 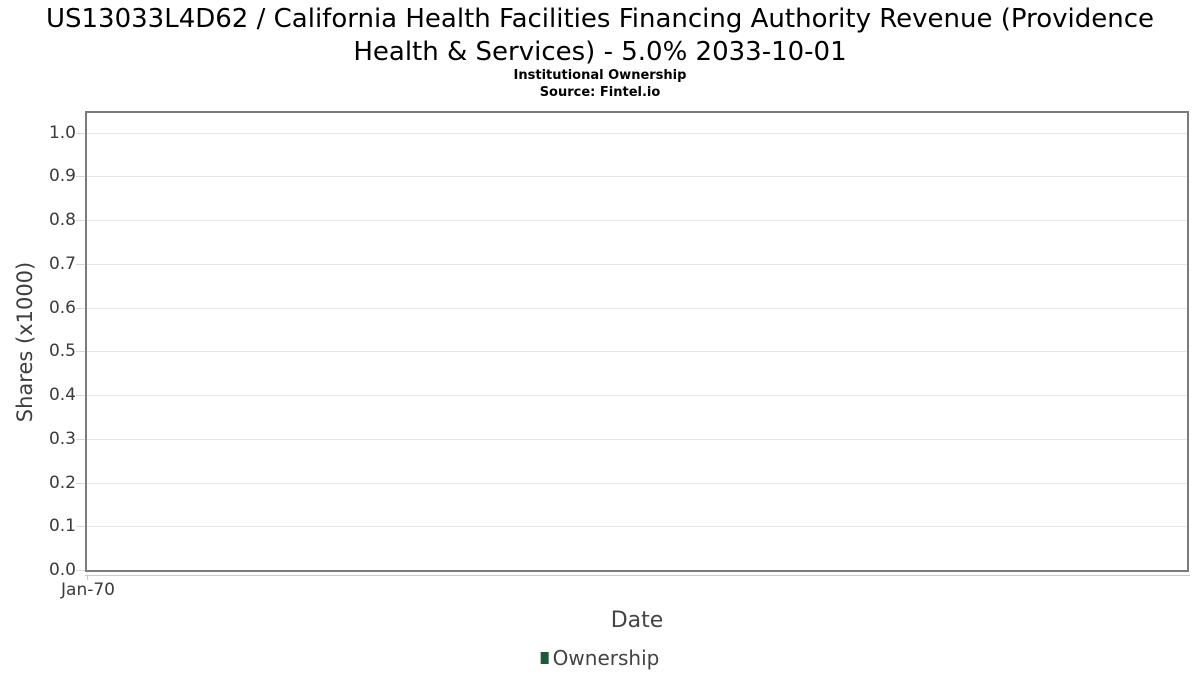 I want to click on legend-marker, so click(x=544, y=658).